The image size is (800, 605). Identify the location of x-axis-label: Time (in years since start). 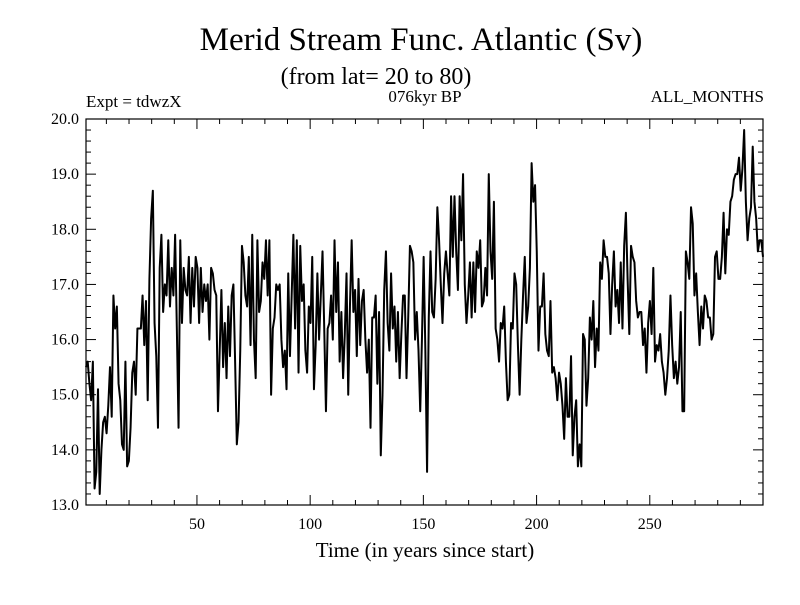
(425, 550).